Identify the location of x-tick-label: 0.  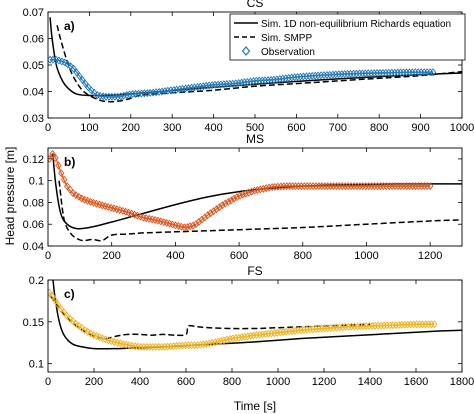
(48, 128).